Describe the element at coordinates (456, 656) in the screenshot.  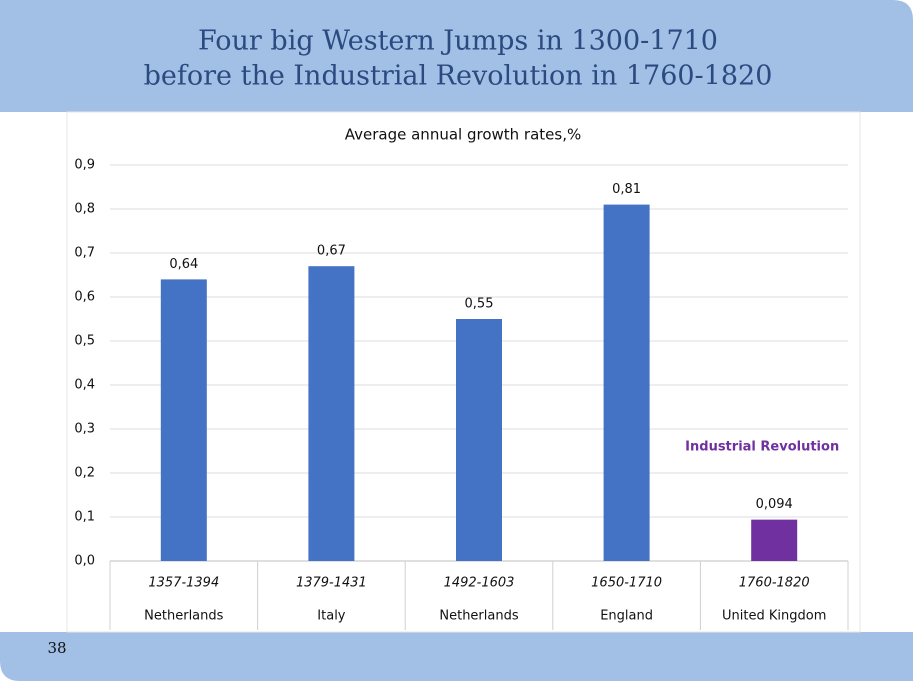
I see `footer-band` at that location.